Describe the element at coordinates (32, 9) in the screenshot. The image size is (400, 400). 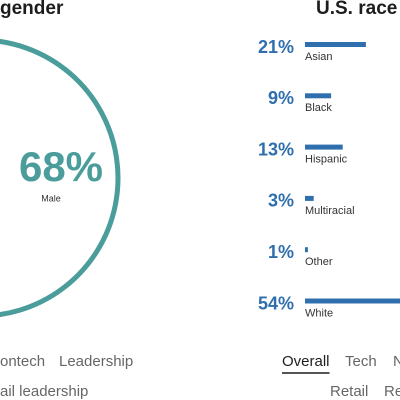
I see `gender-title: gender` at that location.